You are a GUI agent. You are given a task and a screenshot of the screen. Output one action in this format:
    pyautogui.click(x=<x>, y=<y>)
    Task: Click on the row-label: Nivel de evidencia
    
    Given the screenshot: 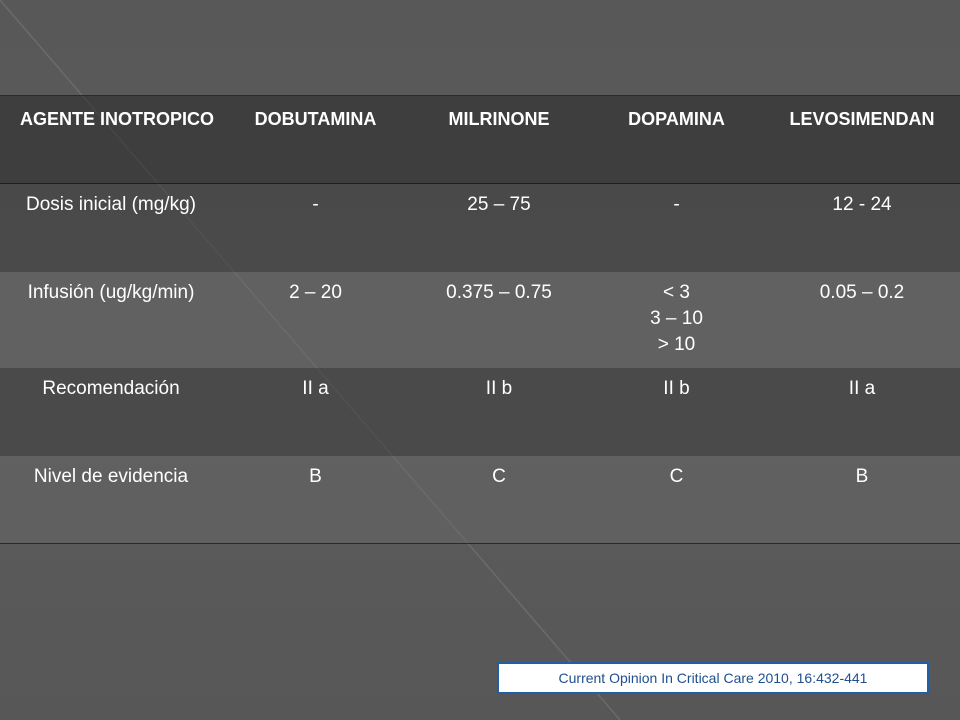 What is the action you would take?
    pyautogui.click(x=111, y=476)
    